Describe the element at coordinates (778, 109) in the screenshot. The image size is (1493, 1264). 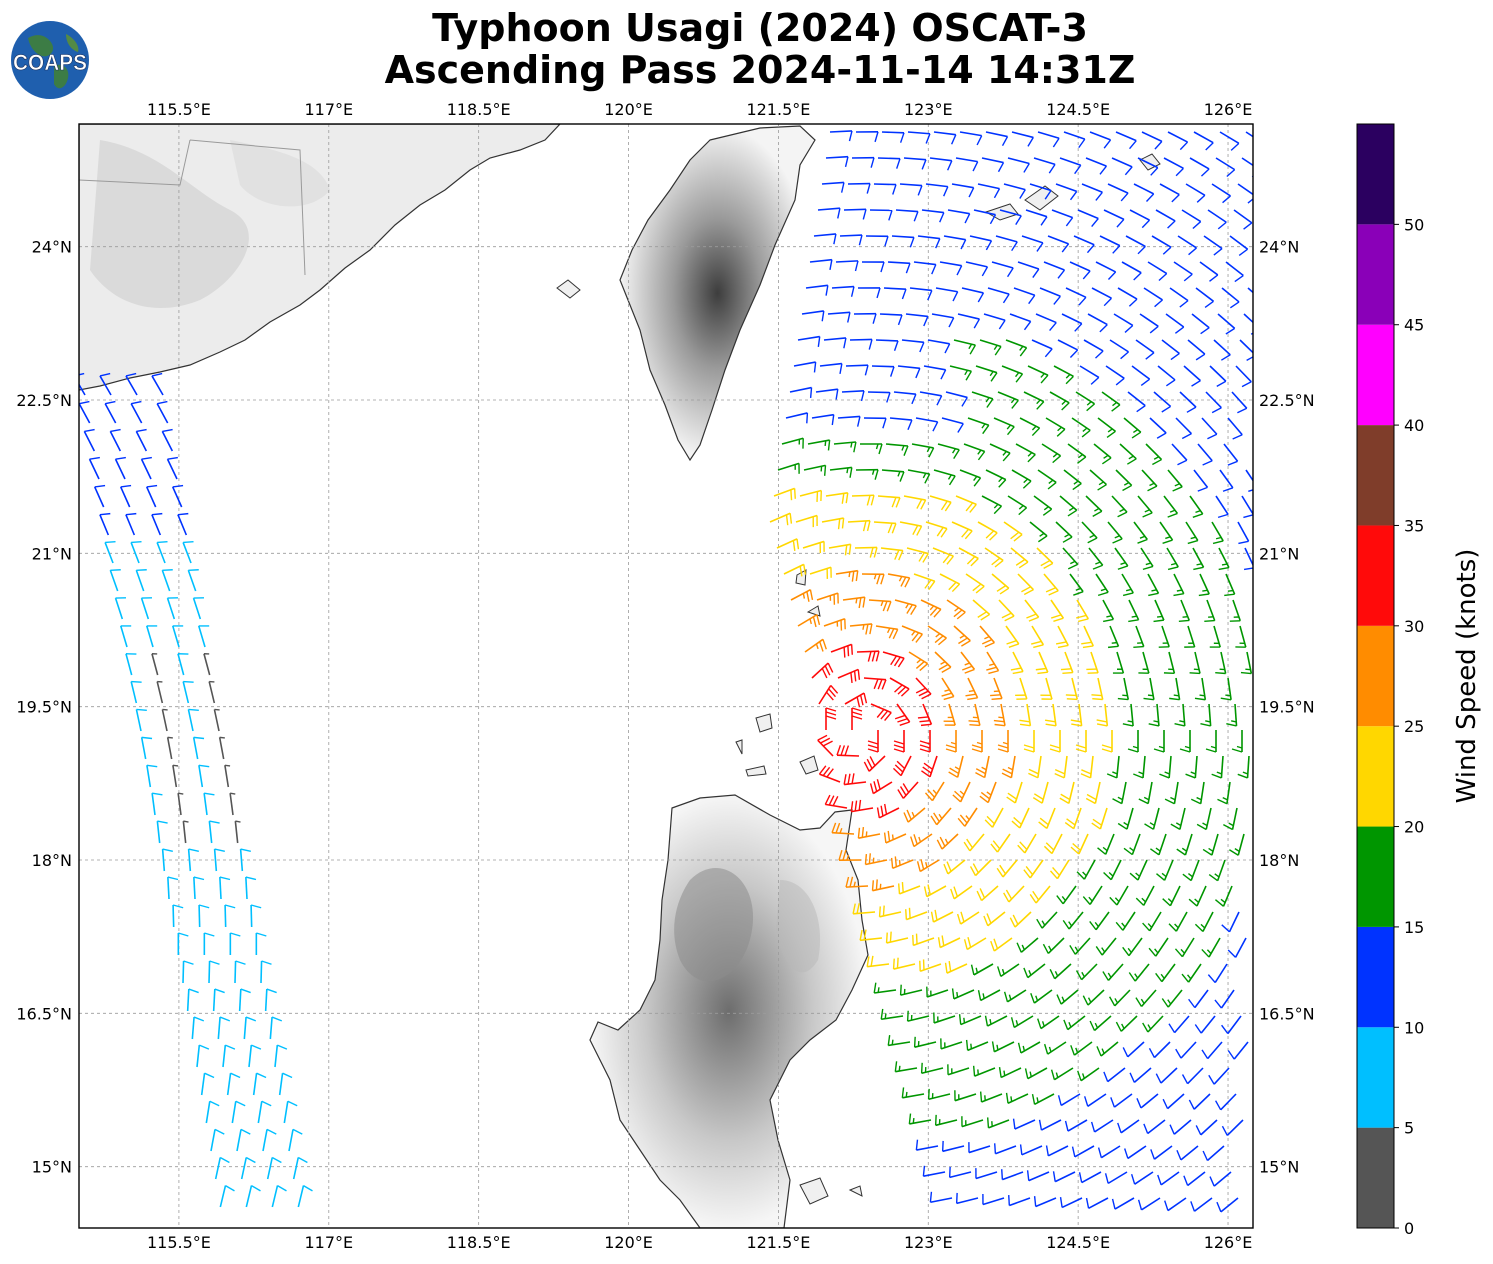
I see `lon-tick-label: 121.5°E` at that location.